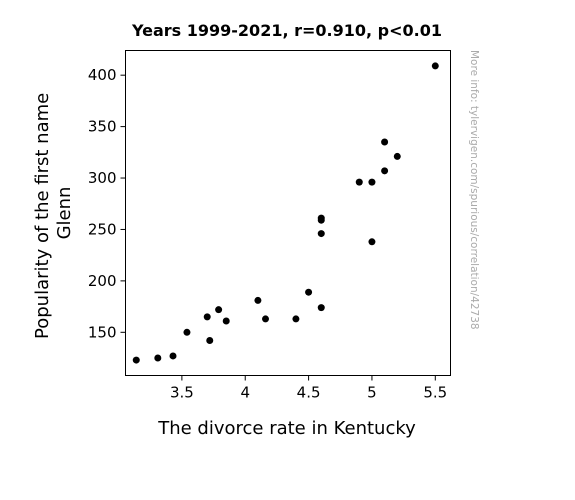  What do you see at coordinates (286, 428) in the screenshot?
I see `x-axis-label: The divorce rate in Kentucky` at bounding box center [286, 428].